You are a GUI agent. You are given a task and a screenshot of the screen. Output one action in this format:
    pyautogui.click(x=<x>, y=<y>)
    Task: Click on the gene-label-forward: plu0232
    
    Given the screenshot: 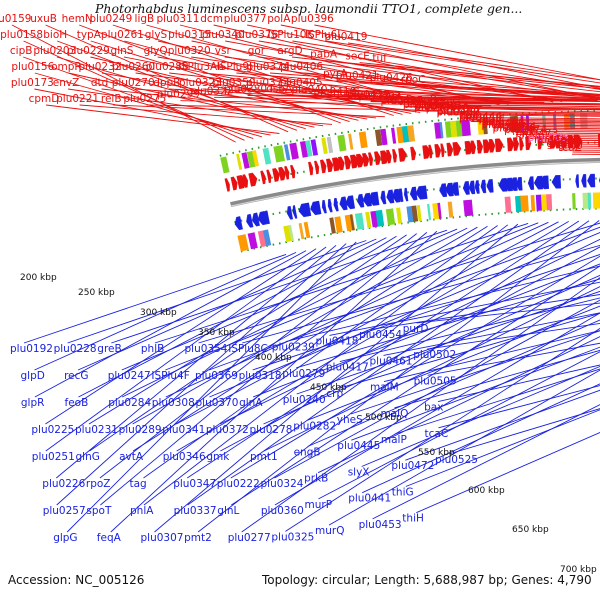 What is the action you would take?
    pyautogui.click(x=100, y=67)
    